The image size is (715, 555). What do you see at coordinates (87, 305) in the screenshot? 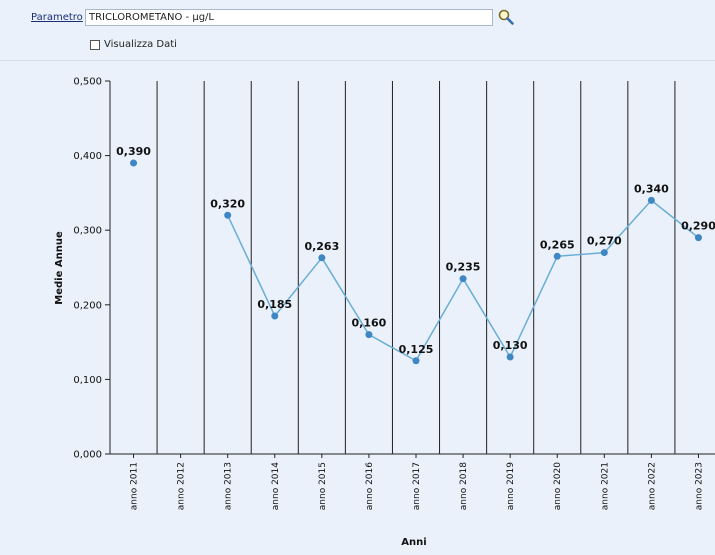
I see `y-tick-label: 0,200` at bounding box center [87, 305].